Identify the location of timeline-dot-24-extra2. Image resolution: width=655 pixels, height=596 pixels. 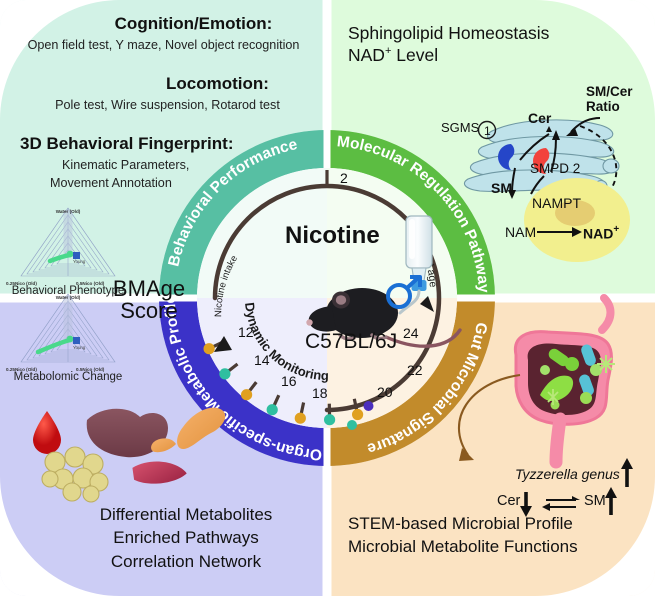
(352, 425).